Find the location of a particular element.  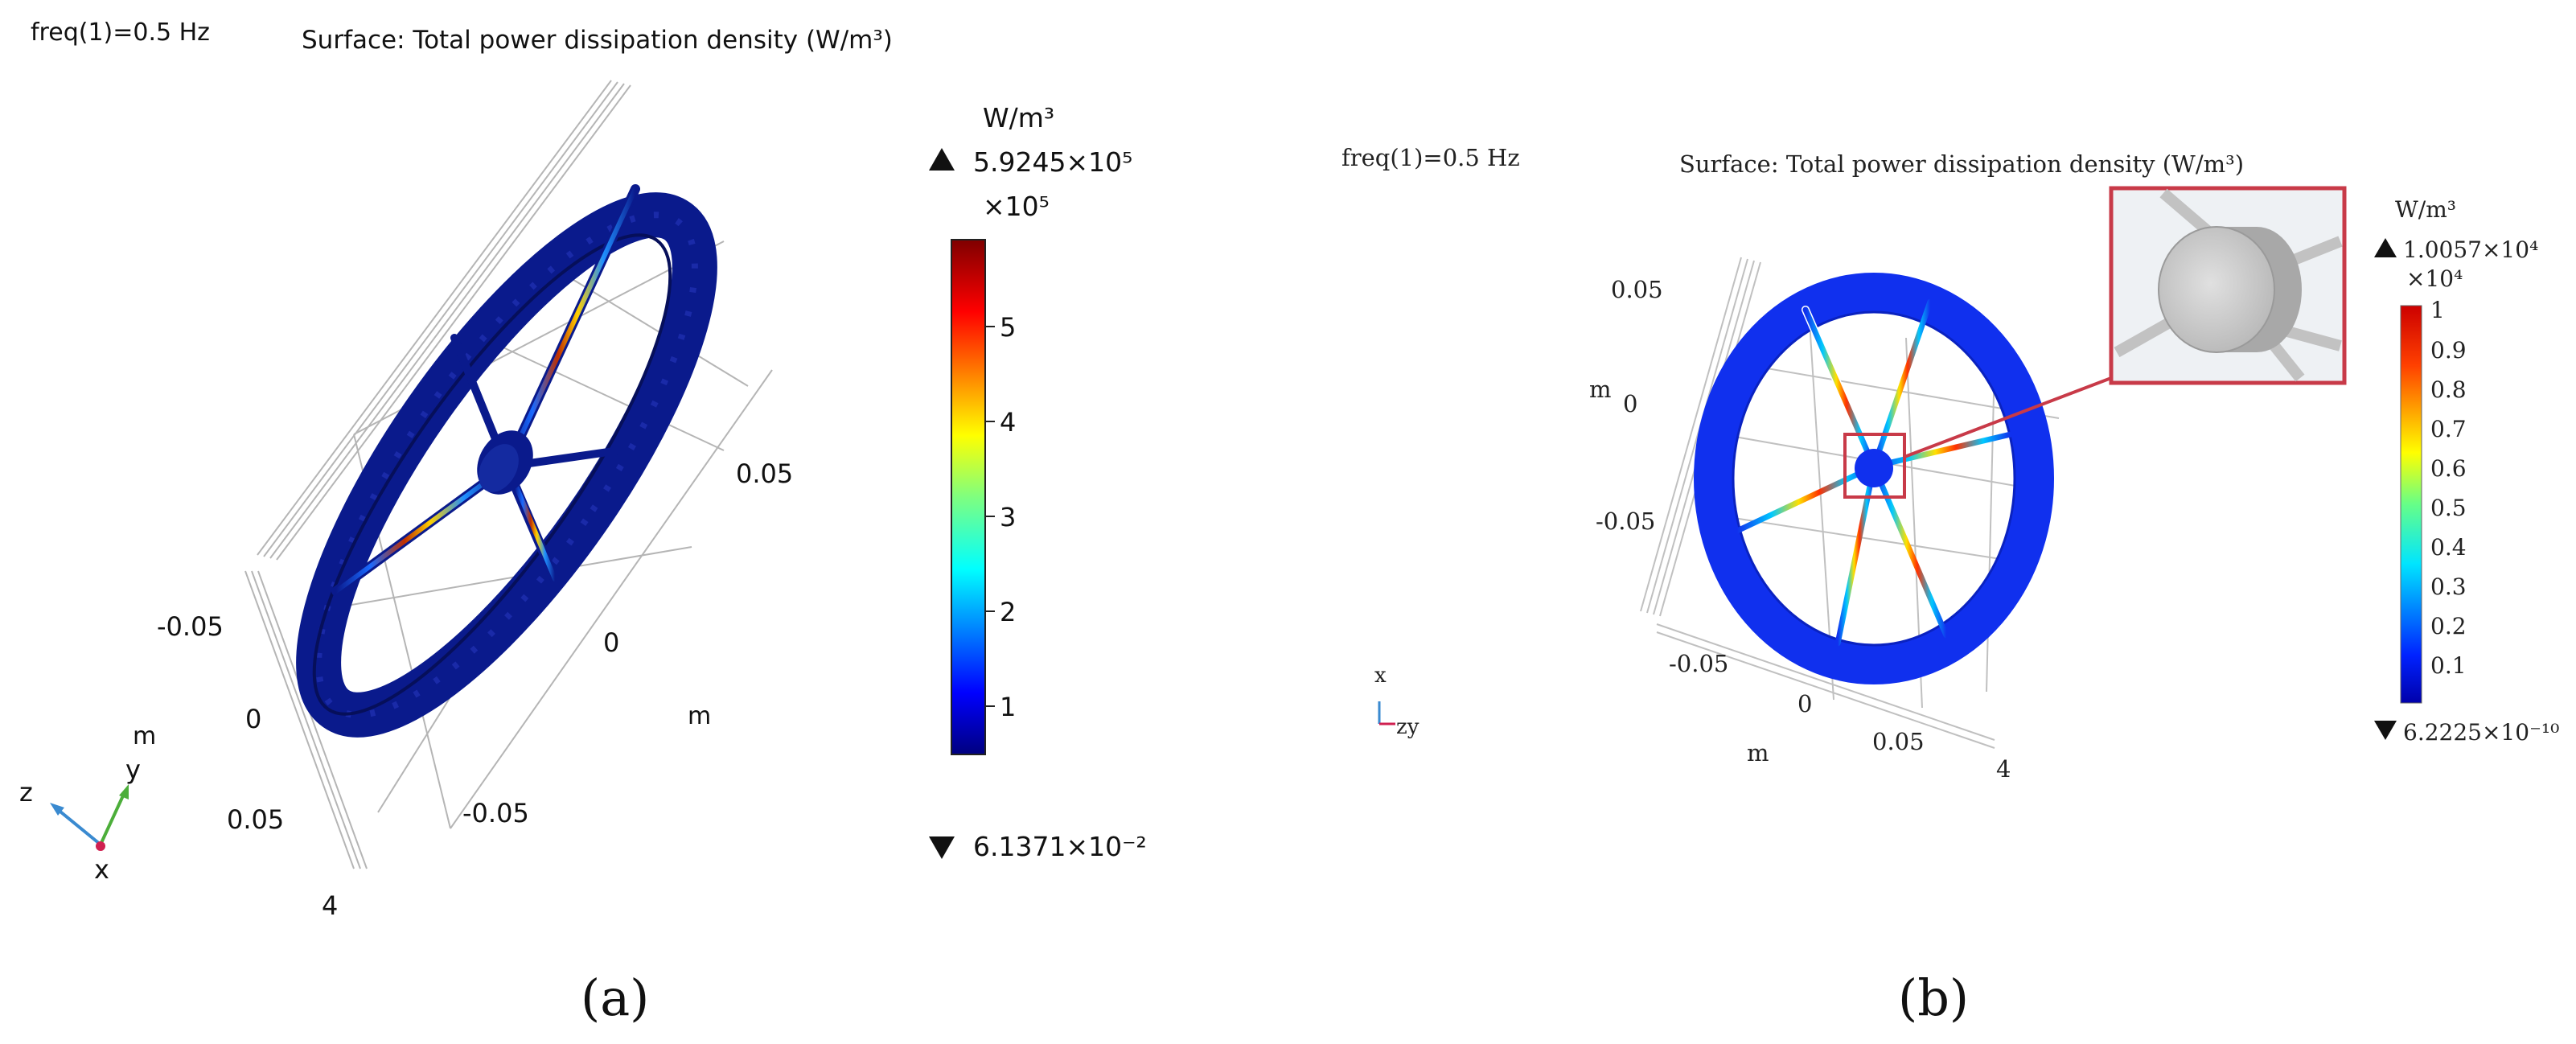

hub-b is located at coordinates (1874, 468).